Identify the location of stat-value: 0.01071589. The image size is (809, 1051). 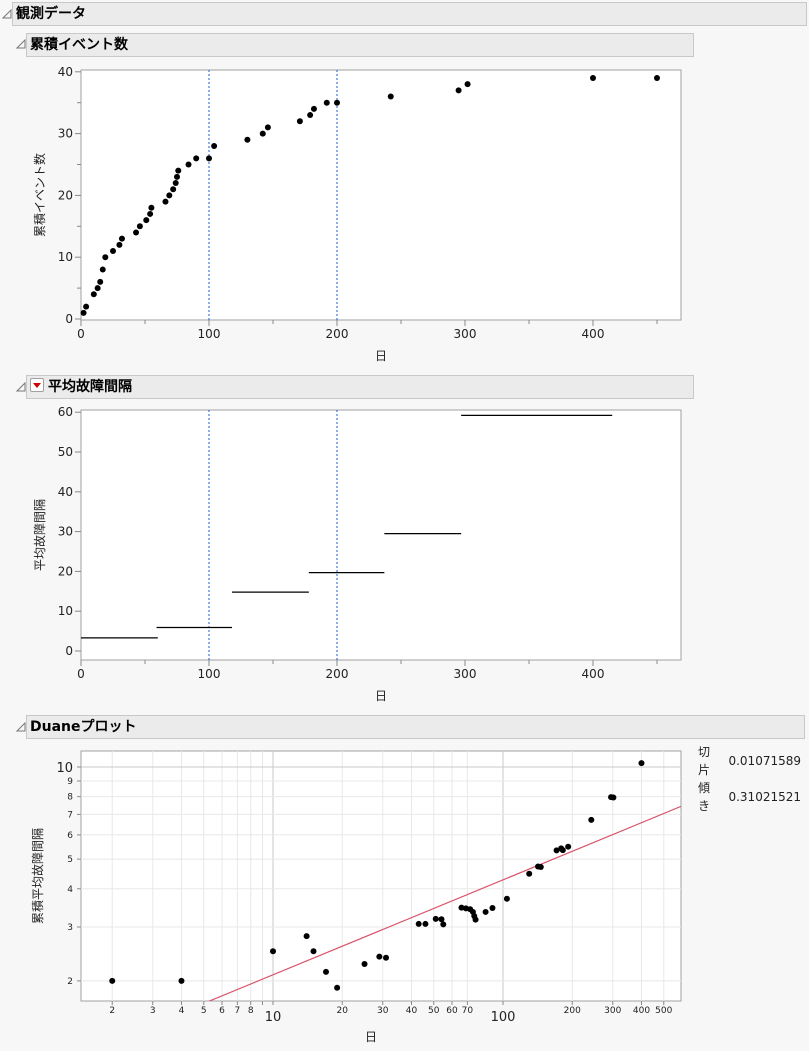
(764, 761).